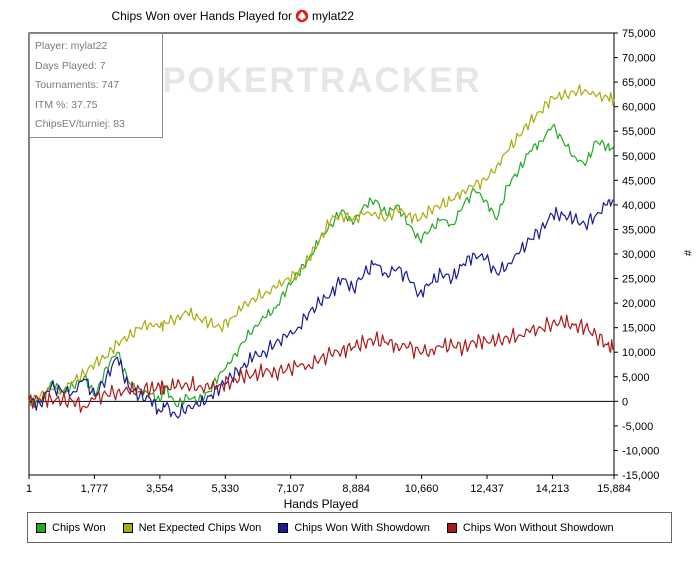 Image resolution: width=700 pixels, height=562 pixels. What do you see at coordinates (333, 16) in the screenshot?
I see `chart-title-player: mylat22` at bounding box center [333, 16].